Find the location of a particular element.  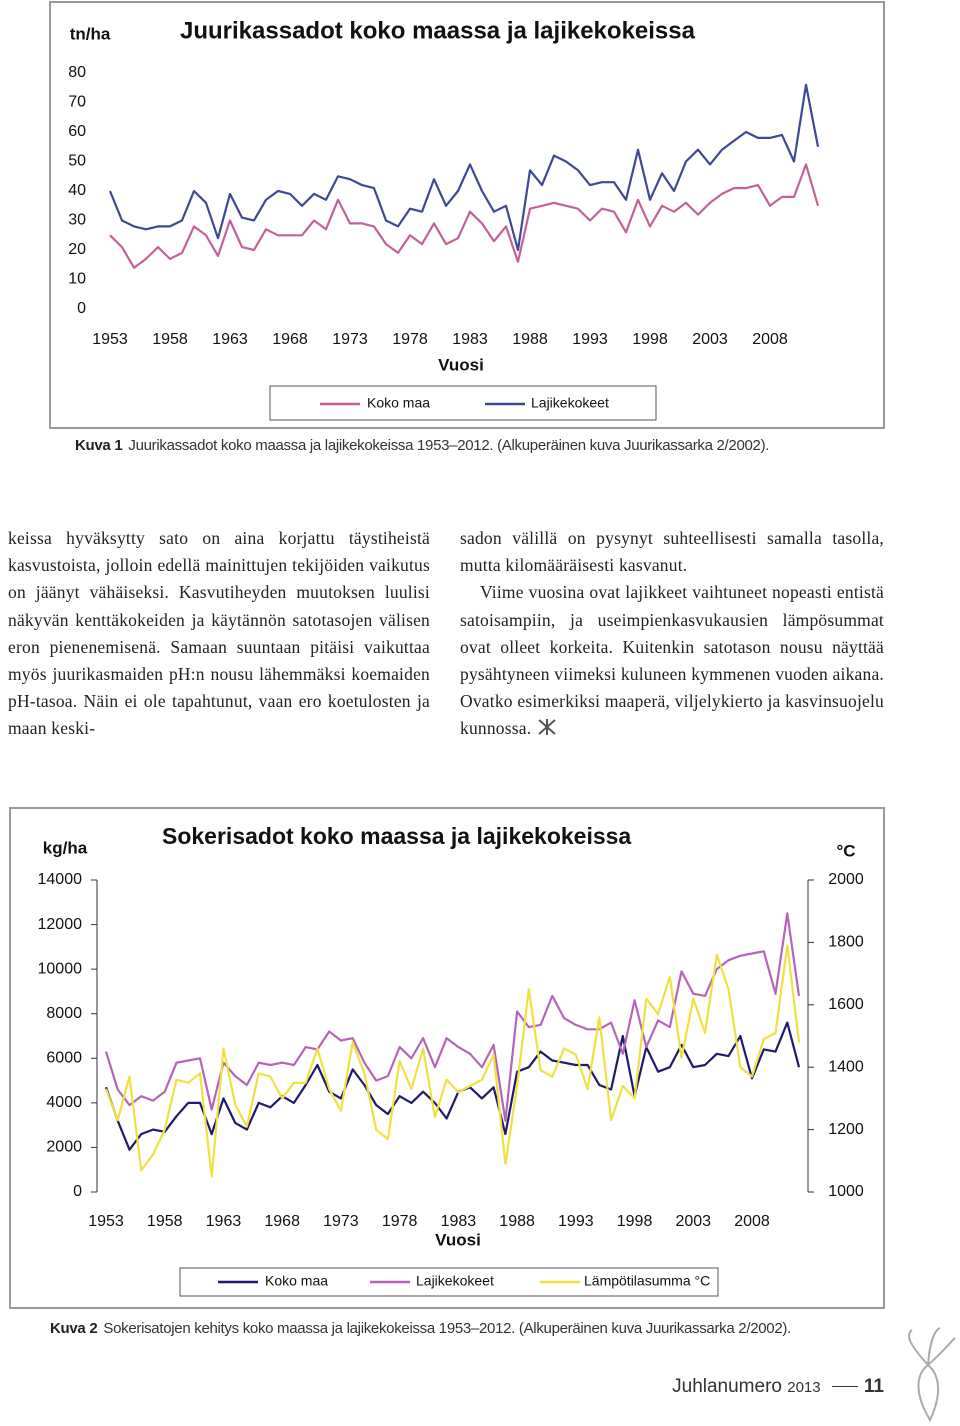

y-tick-label: 60 is located at coordinates (77, 131).